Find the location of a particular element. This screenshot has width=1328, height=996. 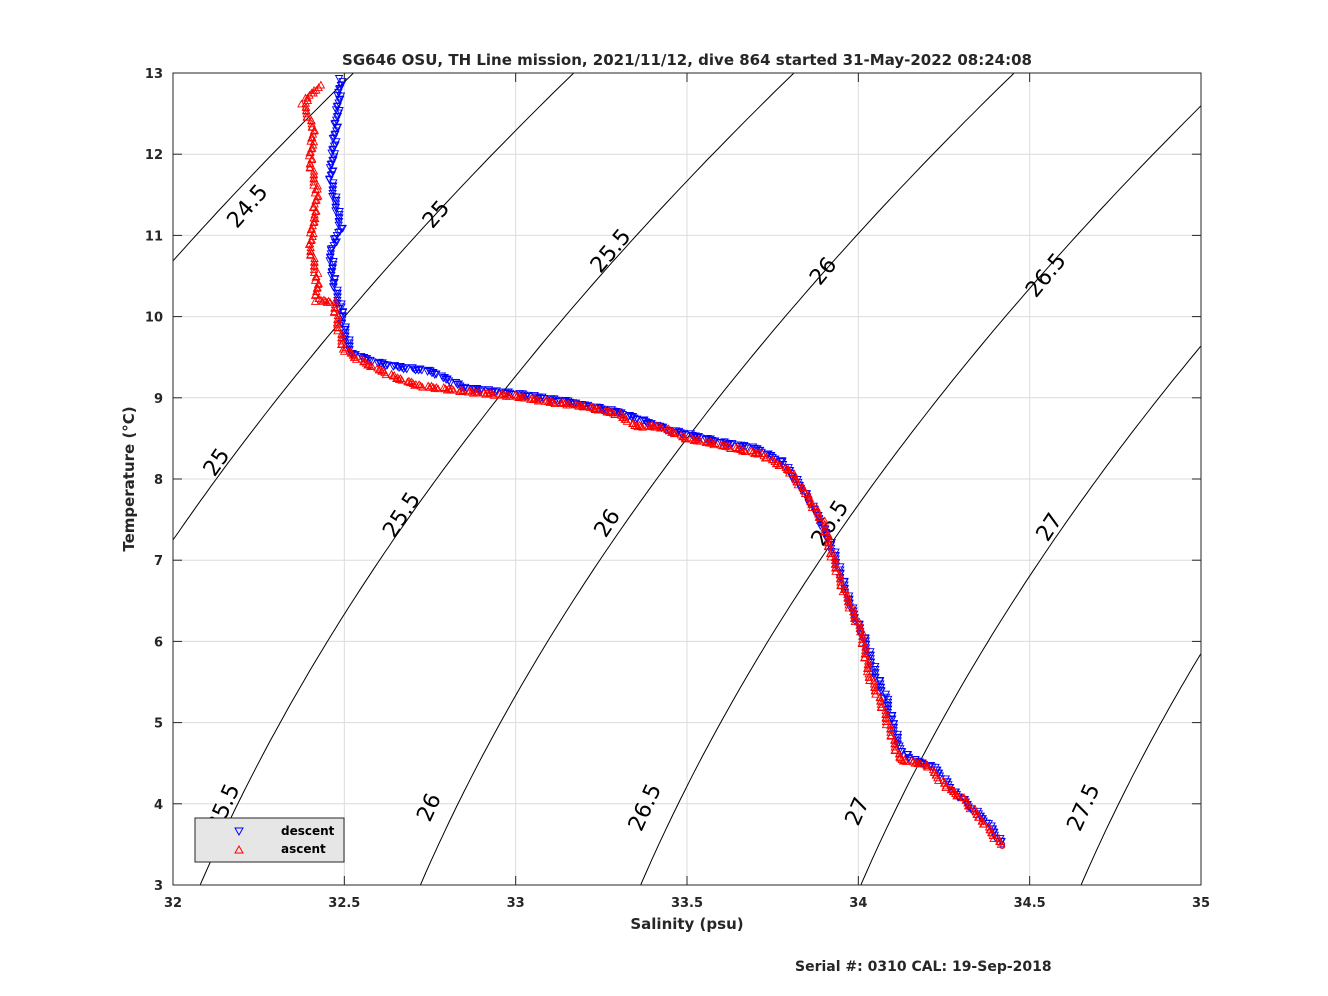

y-tick-label: 6 is located at coordinates (158, 642).